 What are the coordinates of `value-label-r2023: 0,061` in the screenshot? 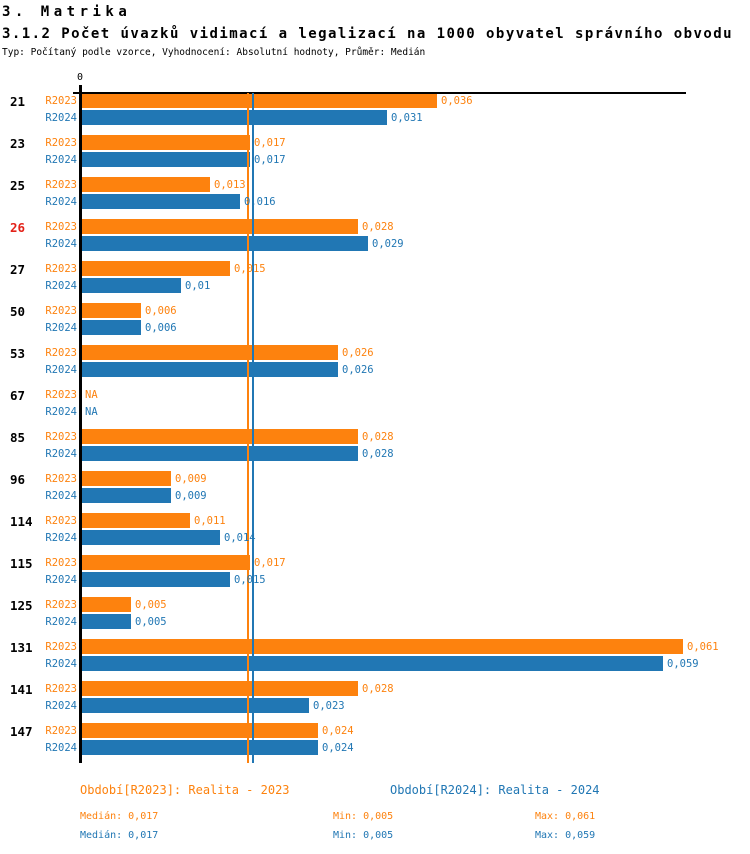 It's located at (703, 647).